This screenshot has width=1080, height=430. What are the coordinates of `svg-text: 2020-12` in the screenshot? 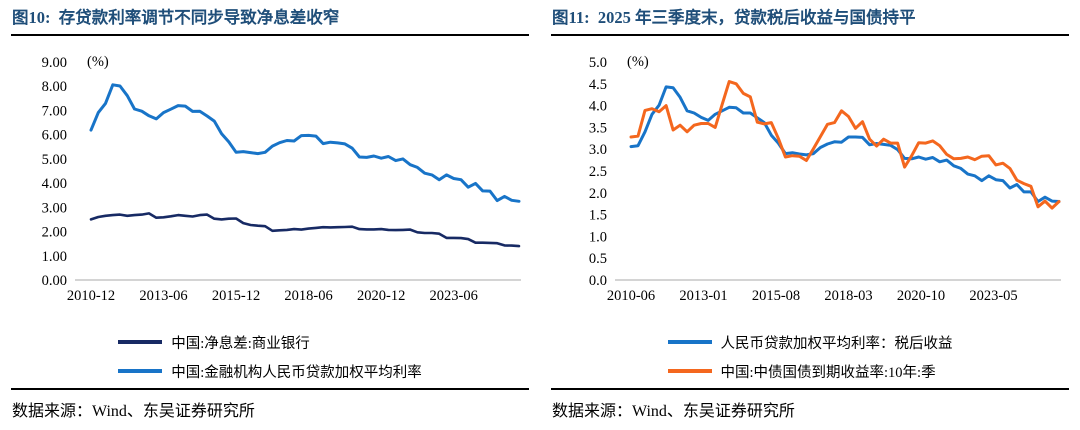 It's located at (381, 296).